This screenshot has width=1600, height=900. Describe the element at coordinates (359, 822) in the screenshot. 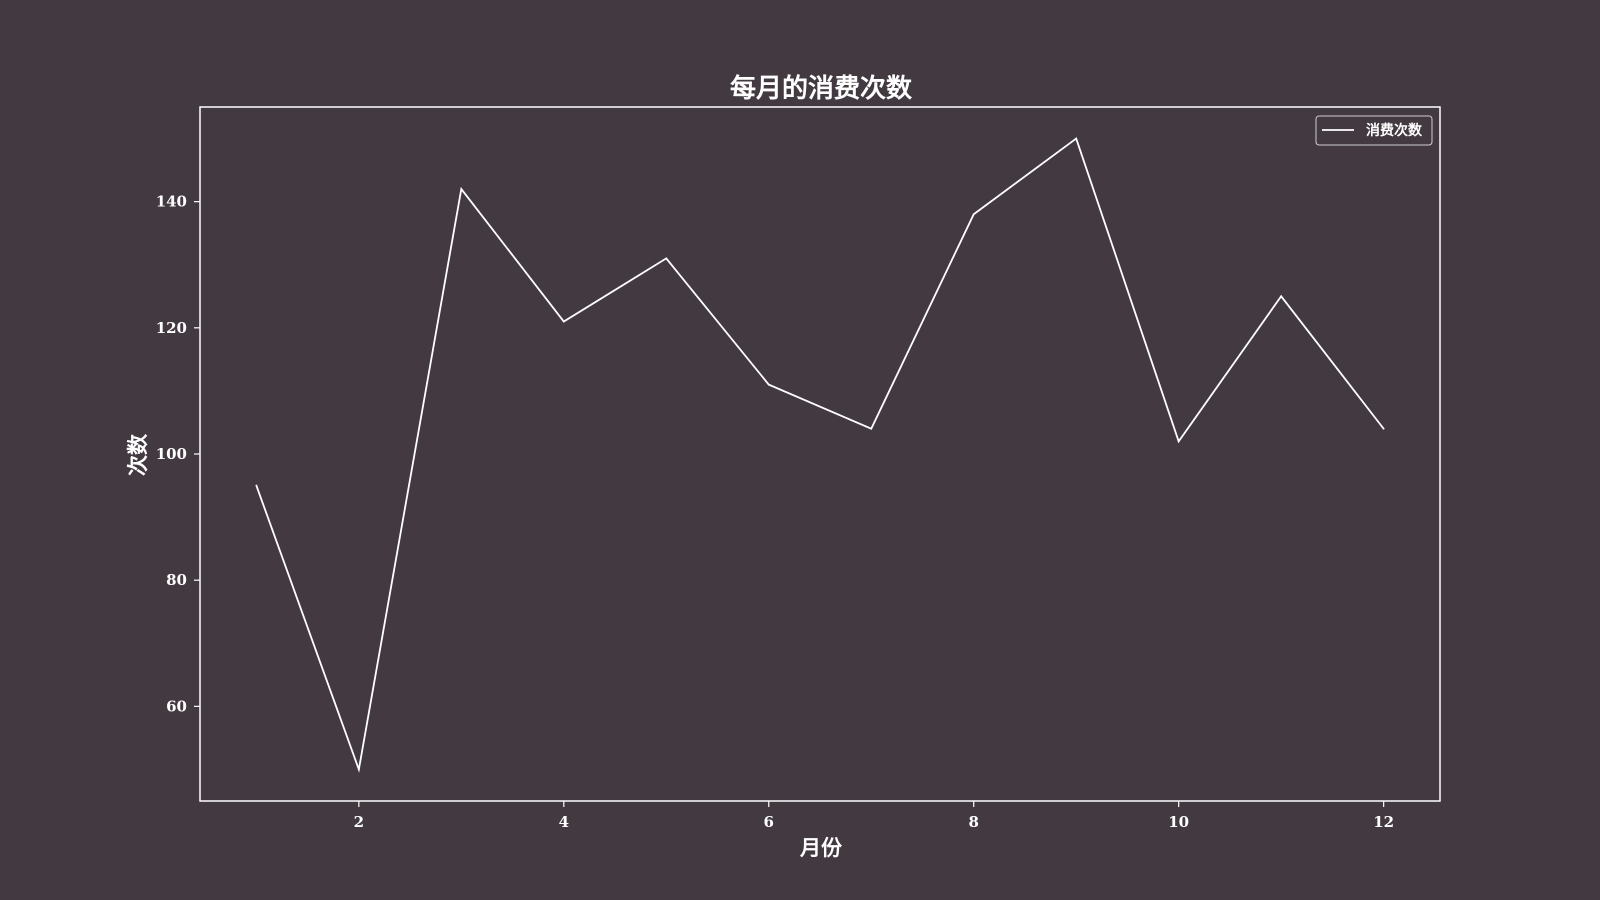

I see `x-tick-label: 2` at that location.